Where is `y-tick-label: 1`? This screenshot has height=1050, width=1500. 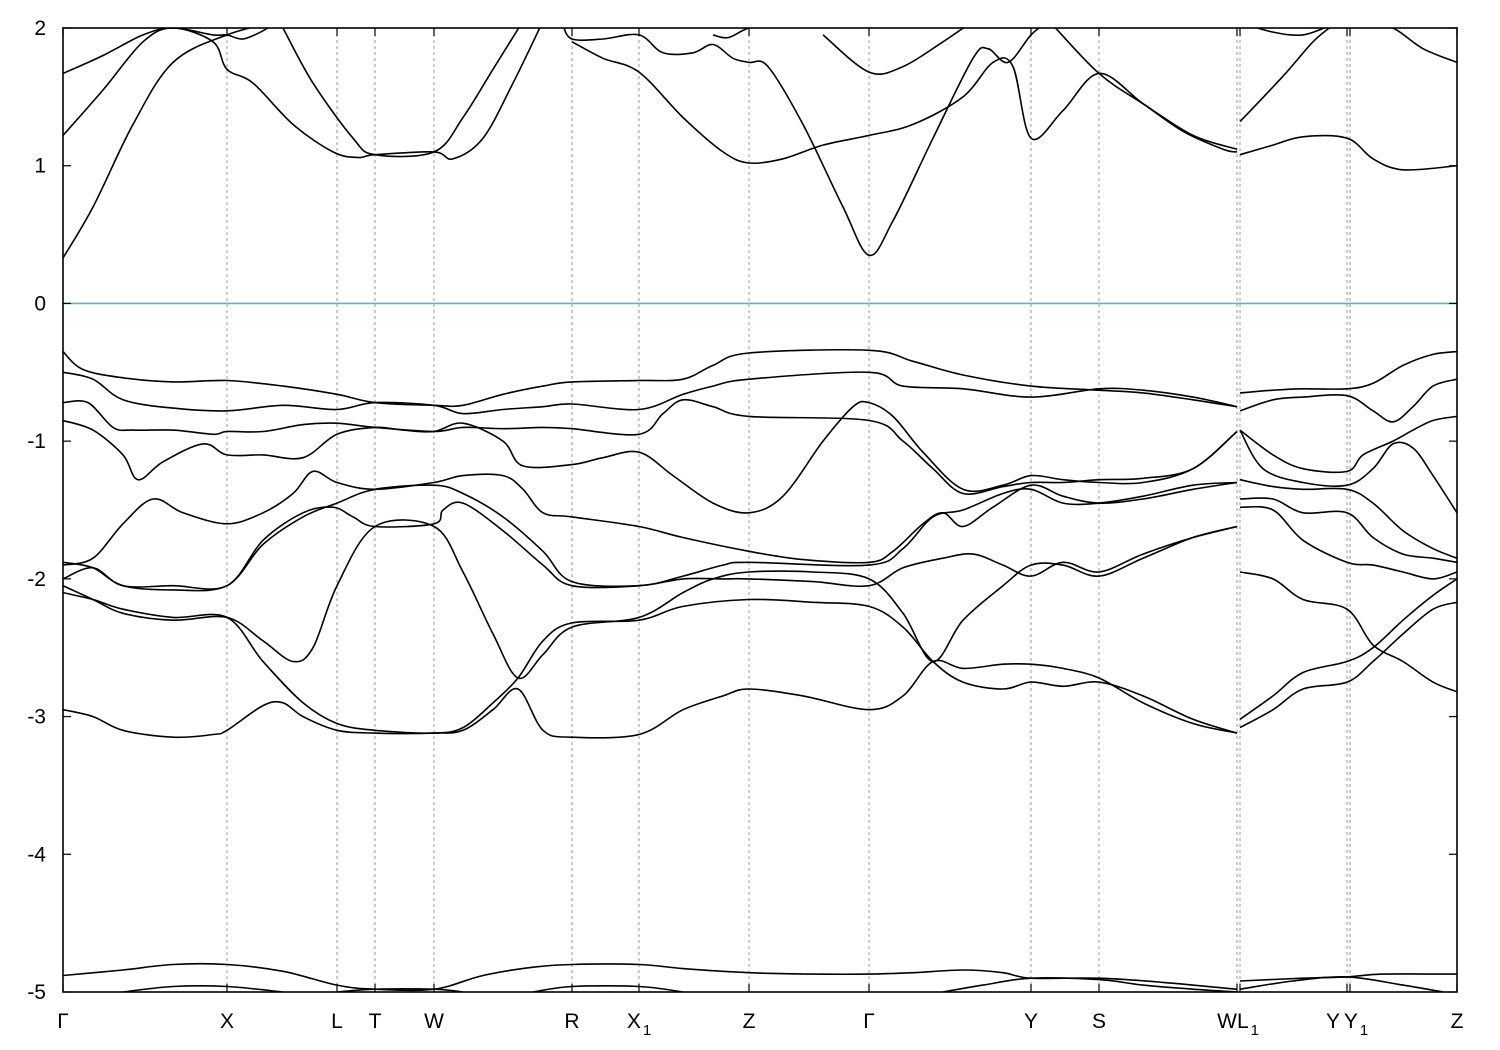 y-tick-label: 1 is located at coordinates (40, 166).